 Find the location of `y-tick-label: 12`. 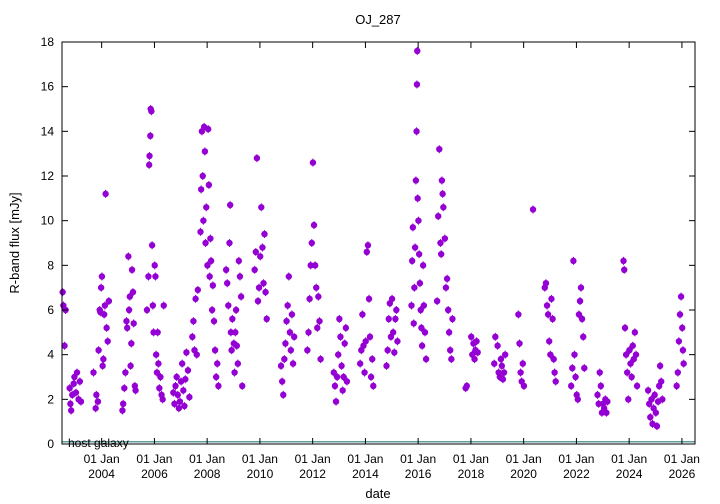

y-tick-label: 12 is located at coordinates (48, 176).